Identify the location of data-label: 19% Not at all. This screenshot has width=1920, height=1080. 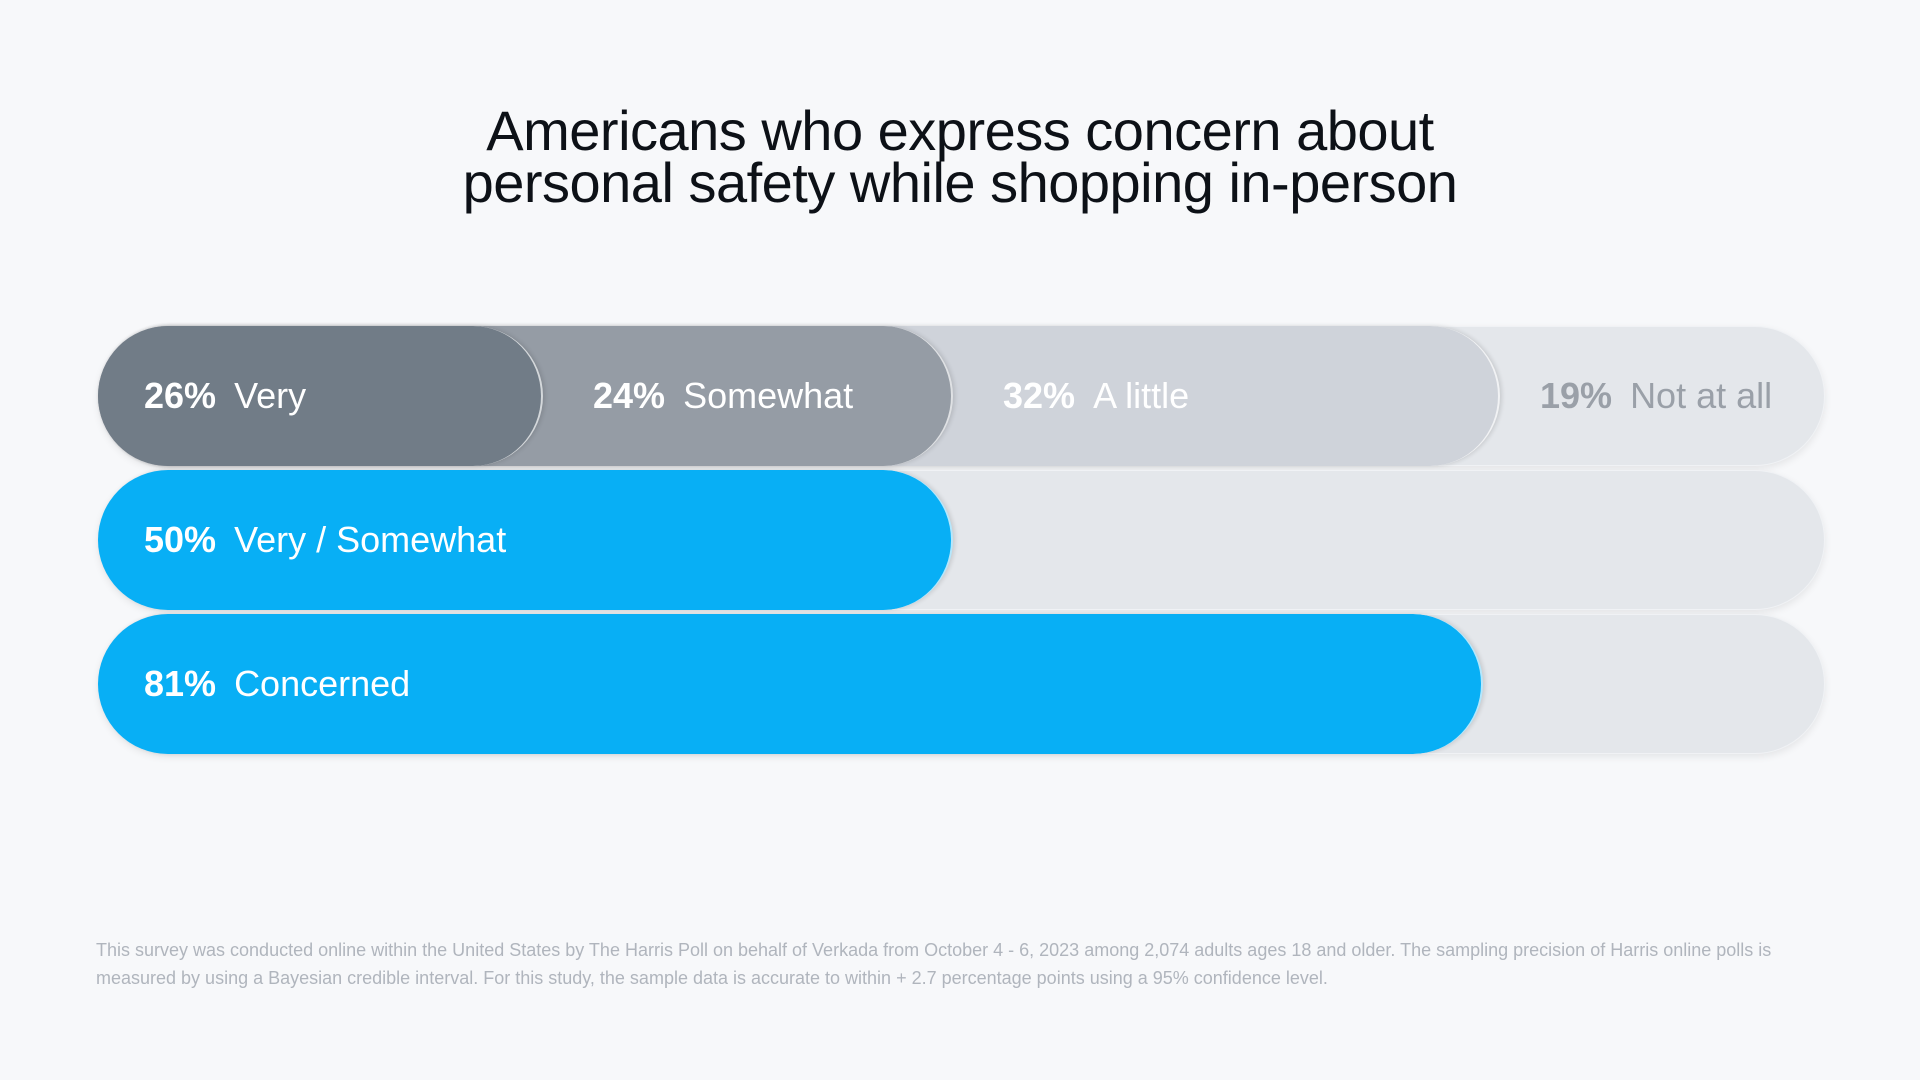
(1656, 396).